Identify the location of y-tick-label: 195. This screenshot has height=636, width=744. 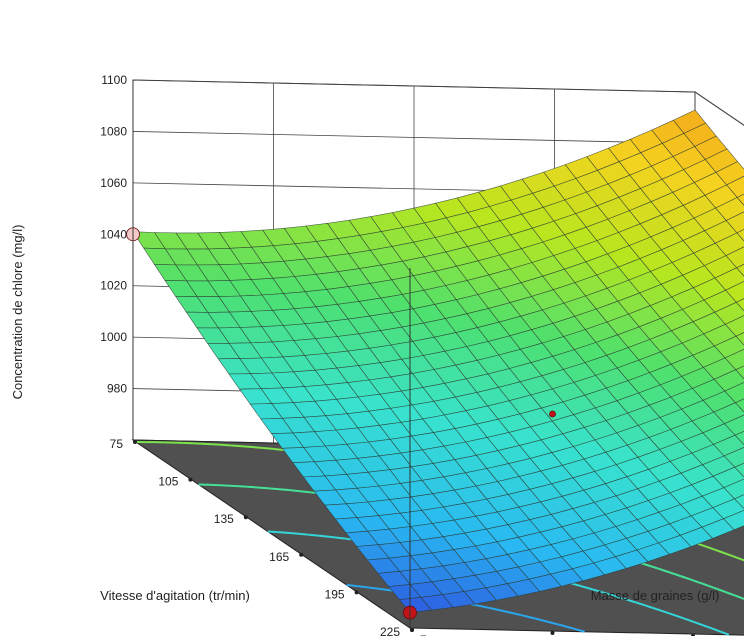
(335, 594).